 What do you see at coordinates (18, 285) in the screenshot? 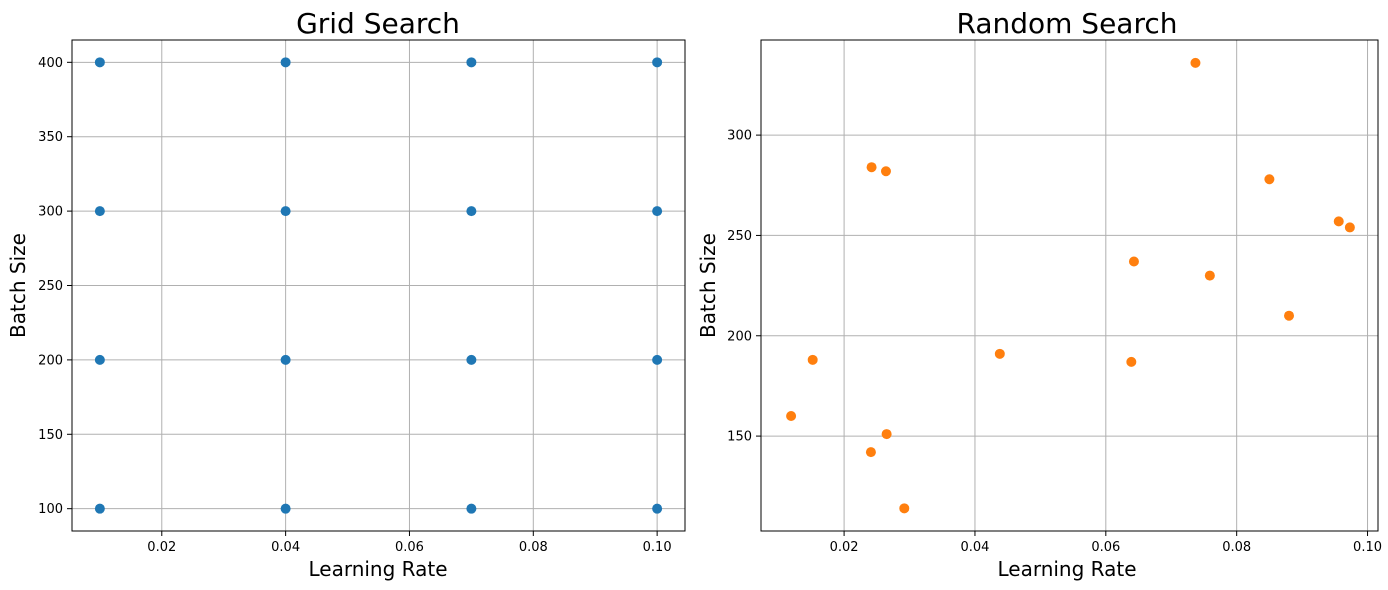
I see `grid-search-y-axis-label: Batch Size` at bounding box center [18, 285].